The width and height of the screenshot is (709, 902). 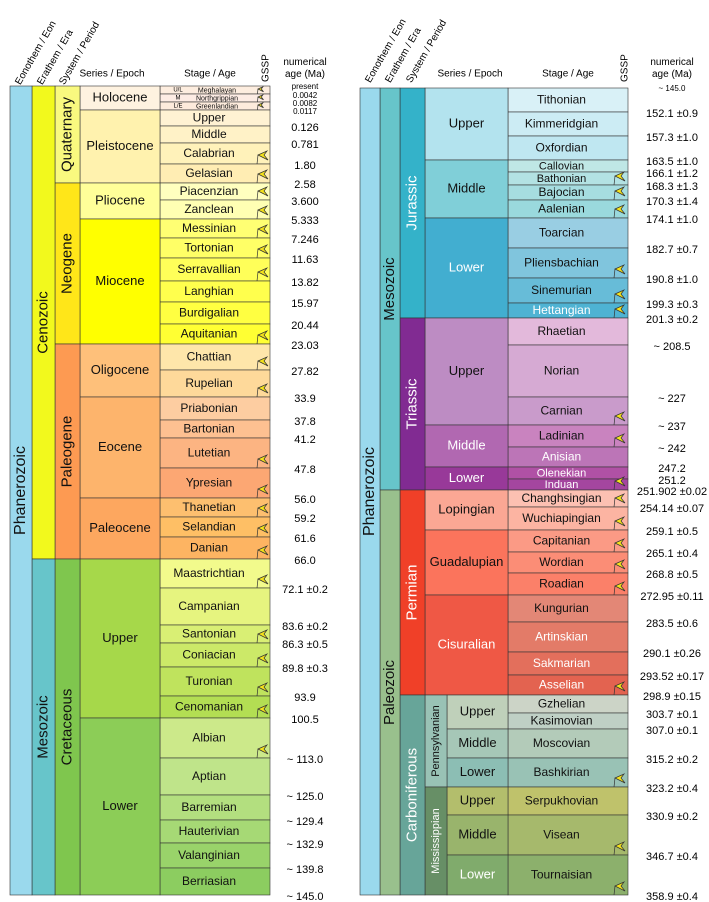 I want to click on age-label: present, so click(x=305, y=86).